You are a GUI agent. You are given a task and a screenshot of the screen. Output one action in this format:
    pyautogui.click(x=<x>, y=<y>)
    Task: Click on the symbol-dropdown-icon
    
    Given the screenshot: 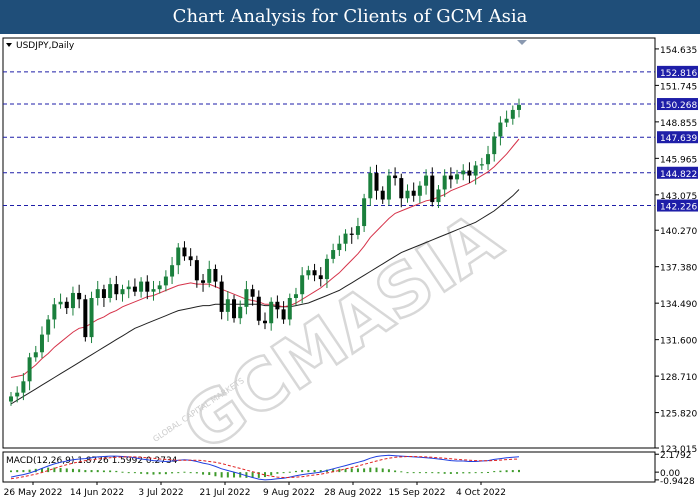 What is the action you would take?
    pyautogui.click(x=9, y=45)
    